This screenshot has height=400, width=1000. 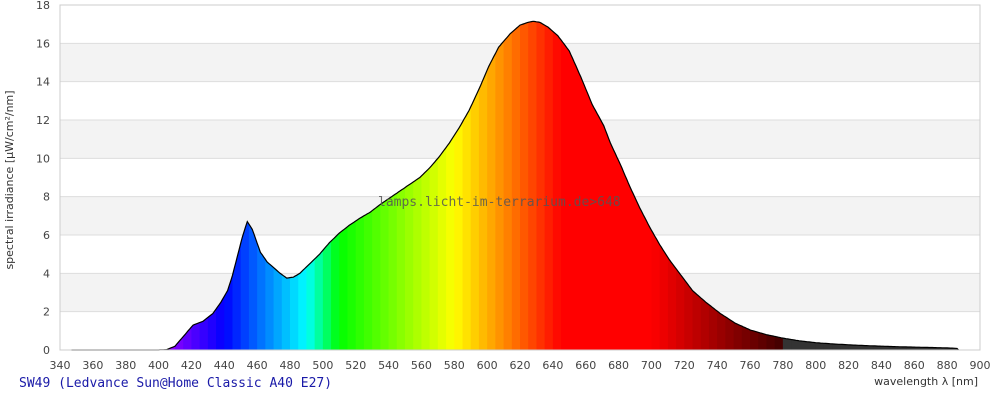 I want to click on x-axis-label: wavelength λ [nm], so click(x=926, y=381).